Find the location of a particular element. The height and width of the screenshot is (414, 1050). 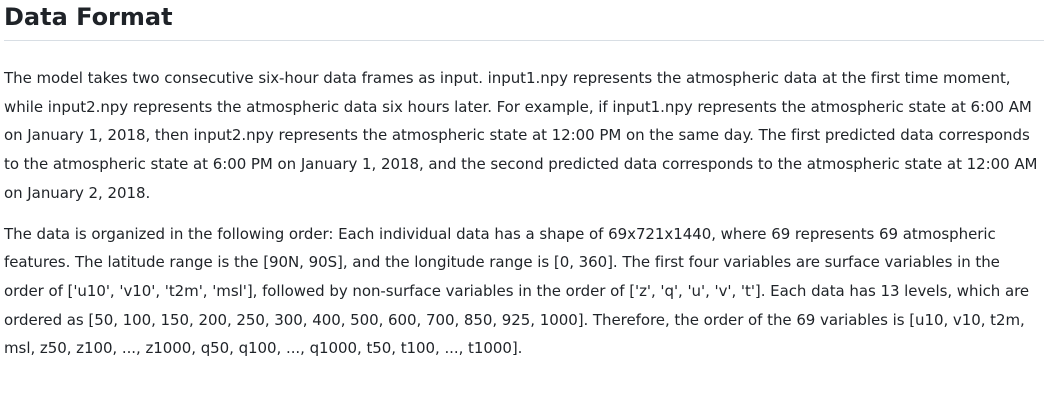

heading-divider is located at coordinates (524, 40).